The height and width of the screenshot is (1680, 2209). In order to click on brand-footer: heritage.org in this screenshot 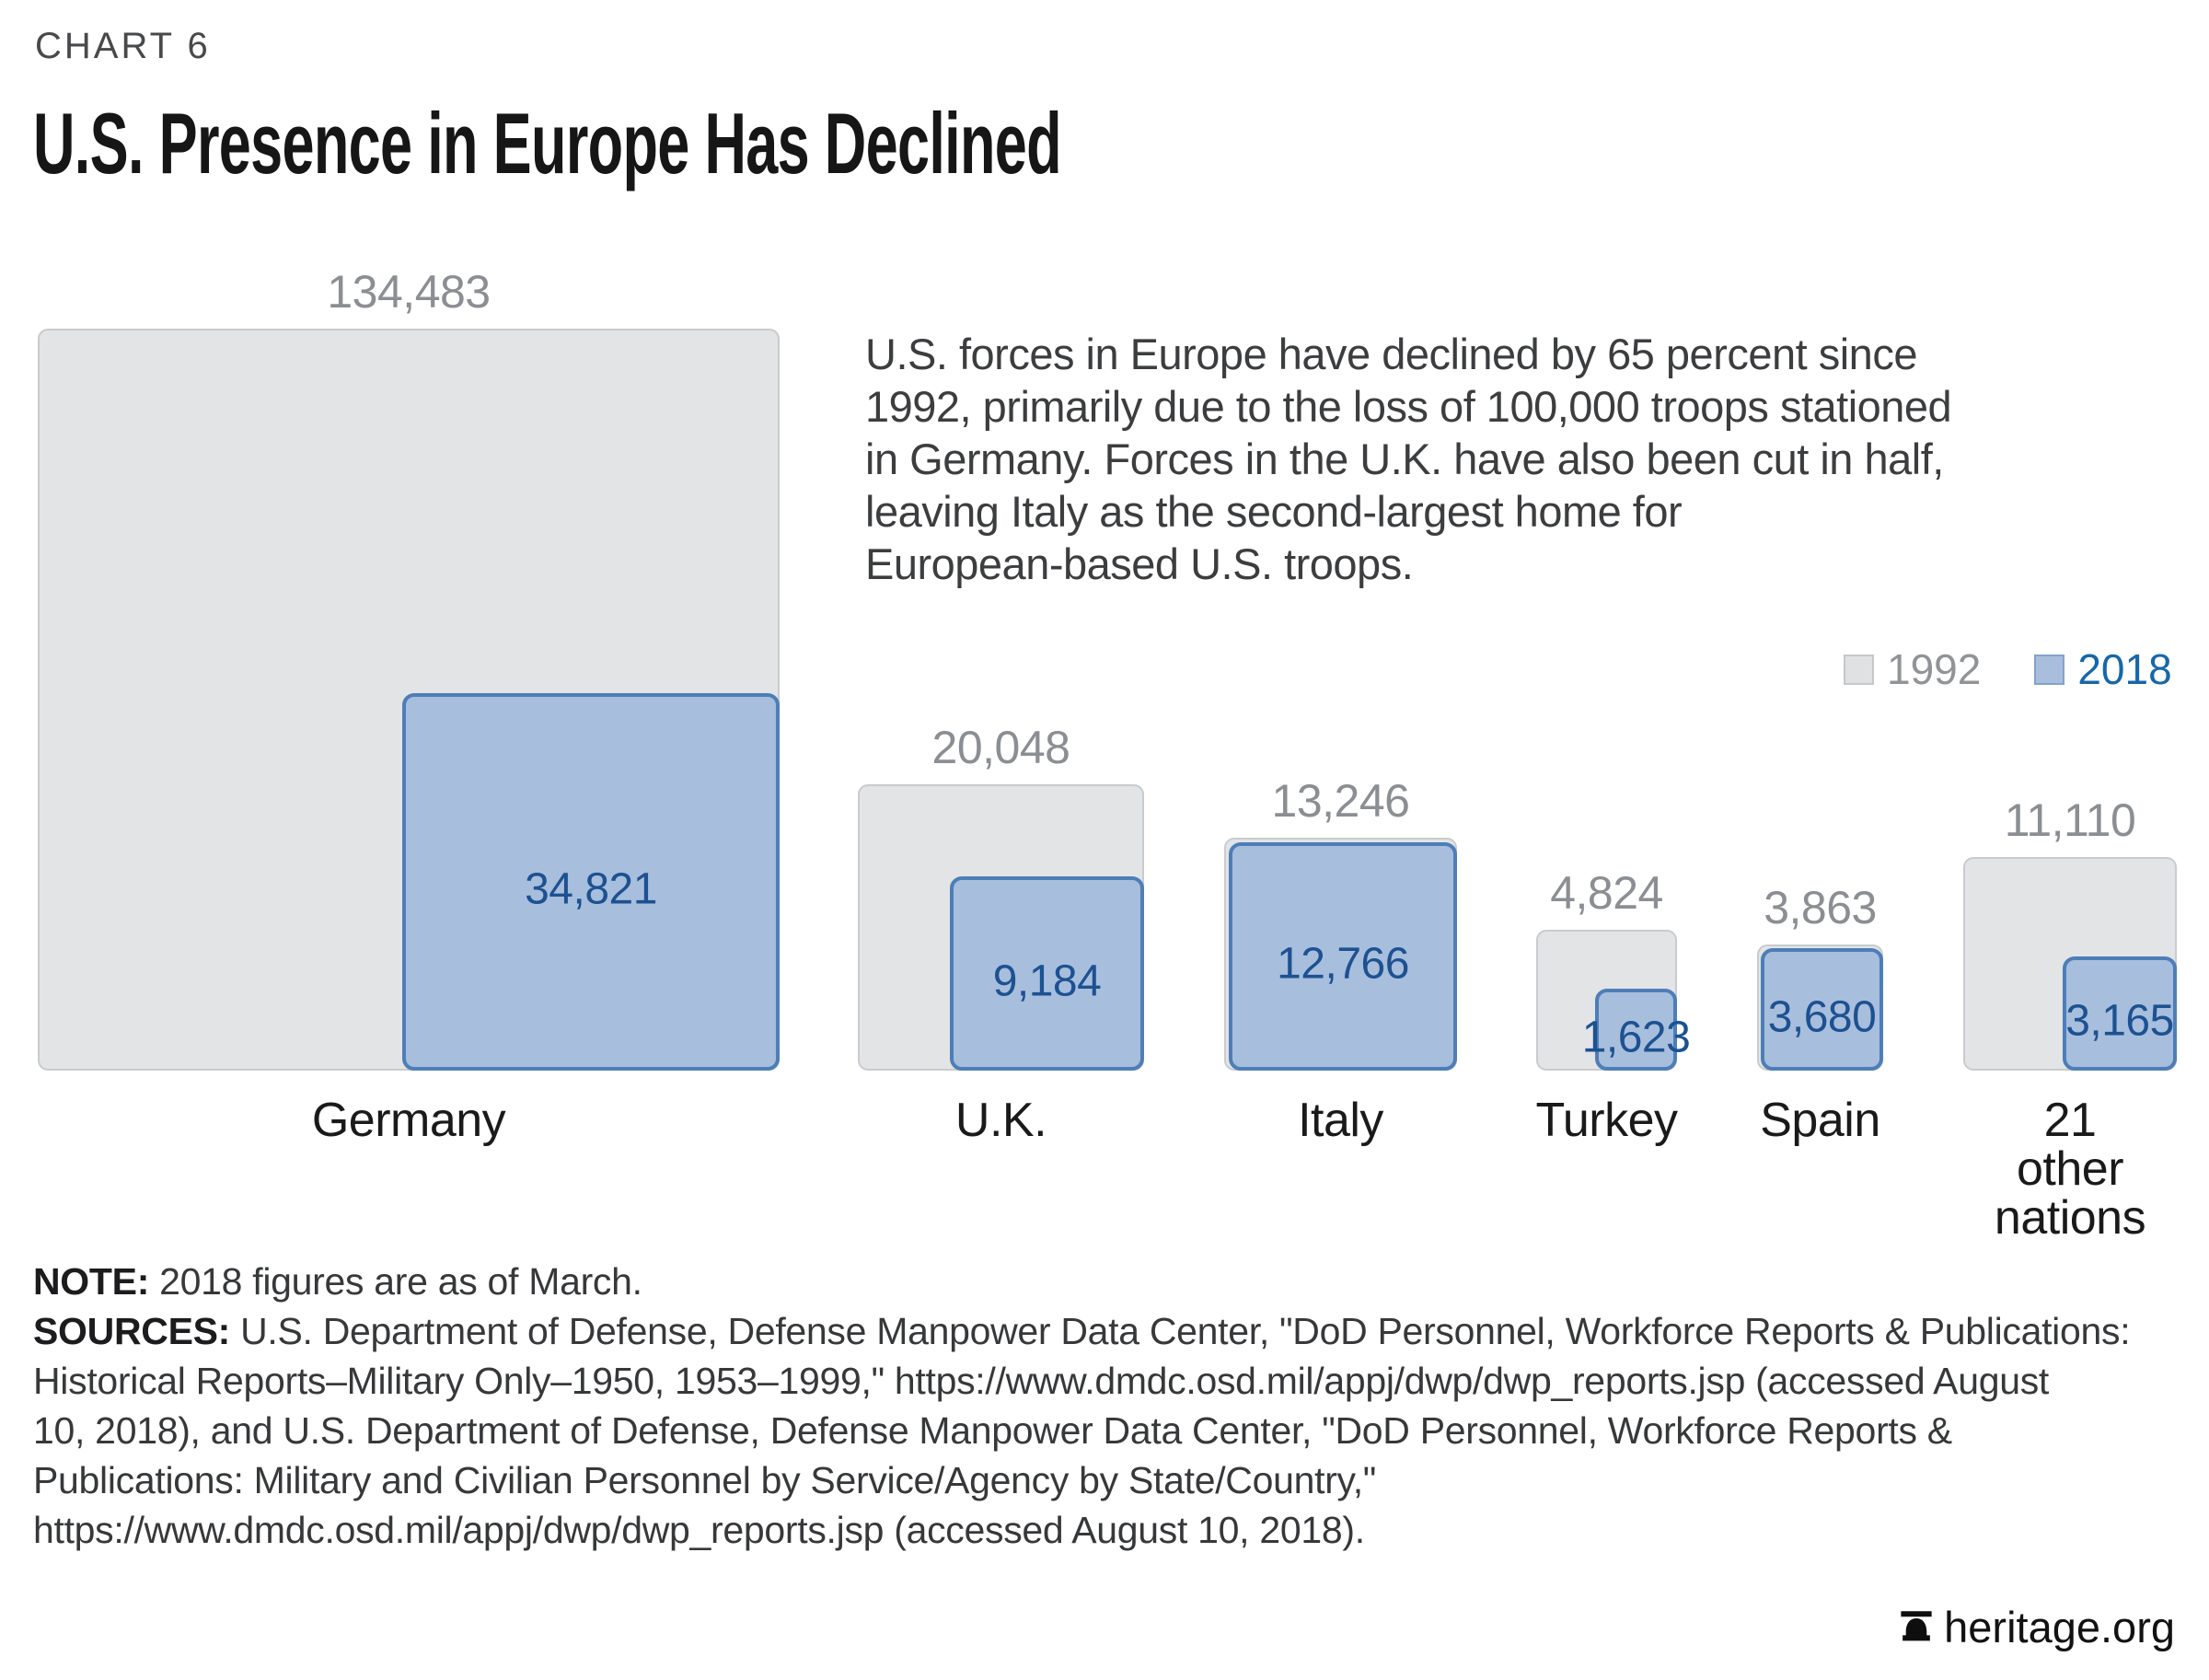, I will do `click(2037, 1627)`.